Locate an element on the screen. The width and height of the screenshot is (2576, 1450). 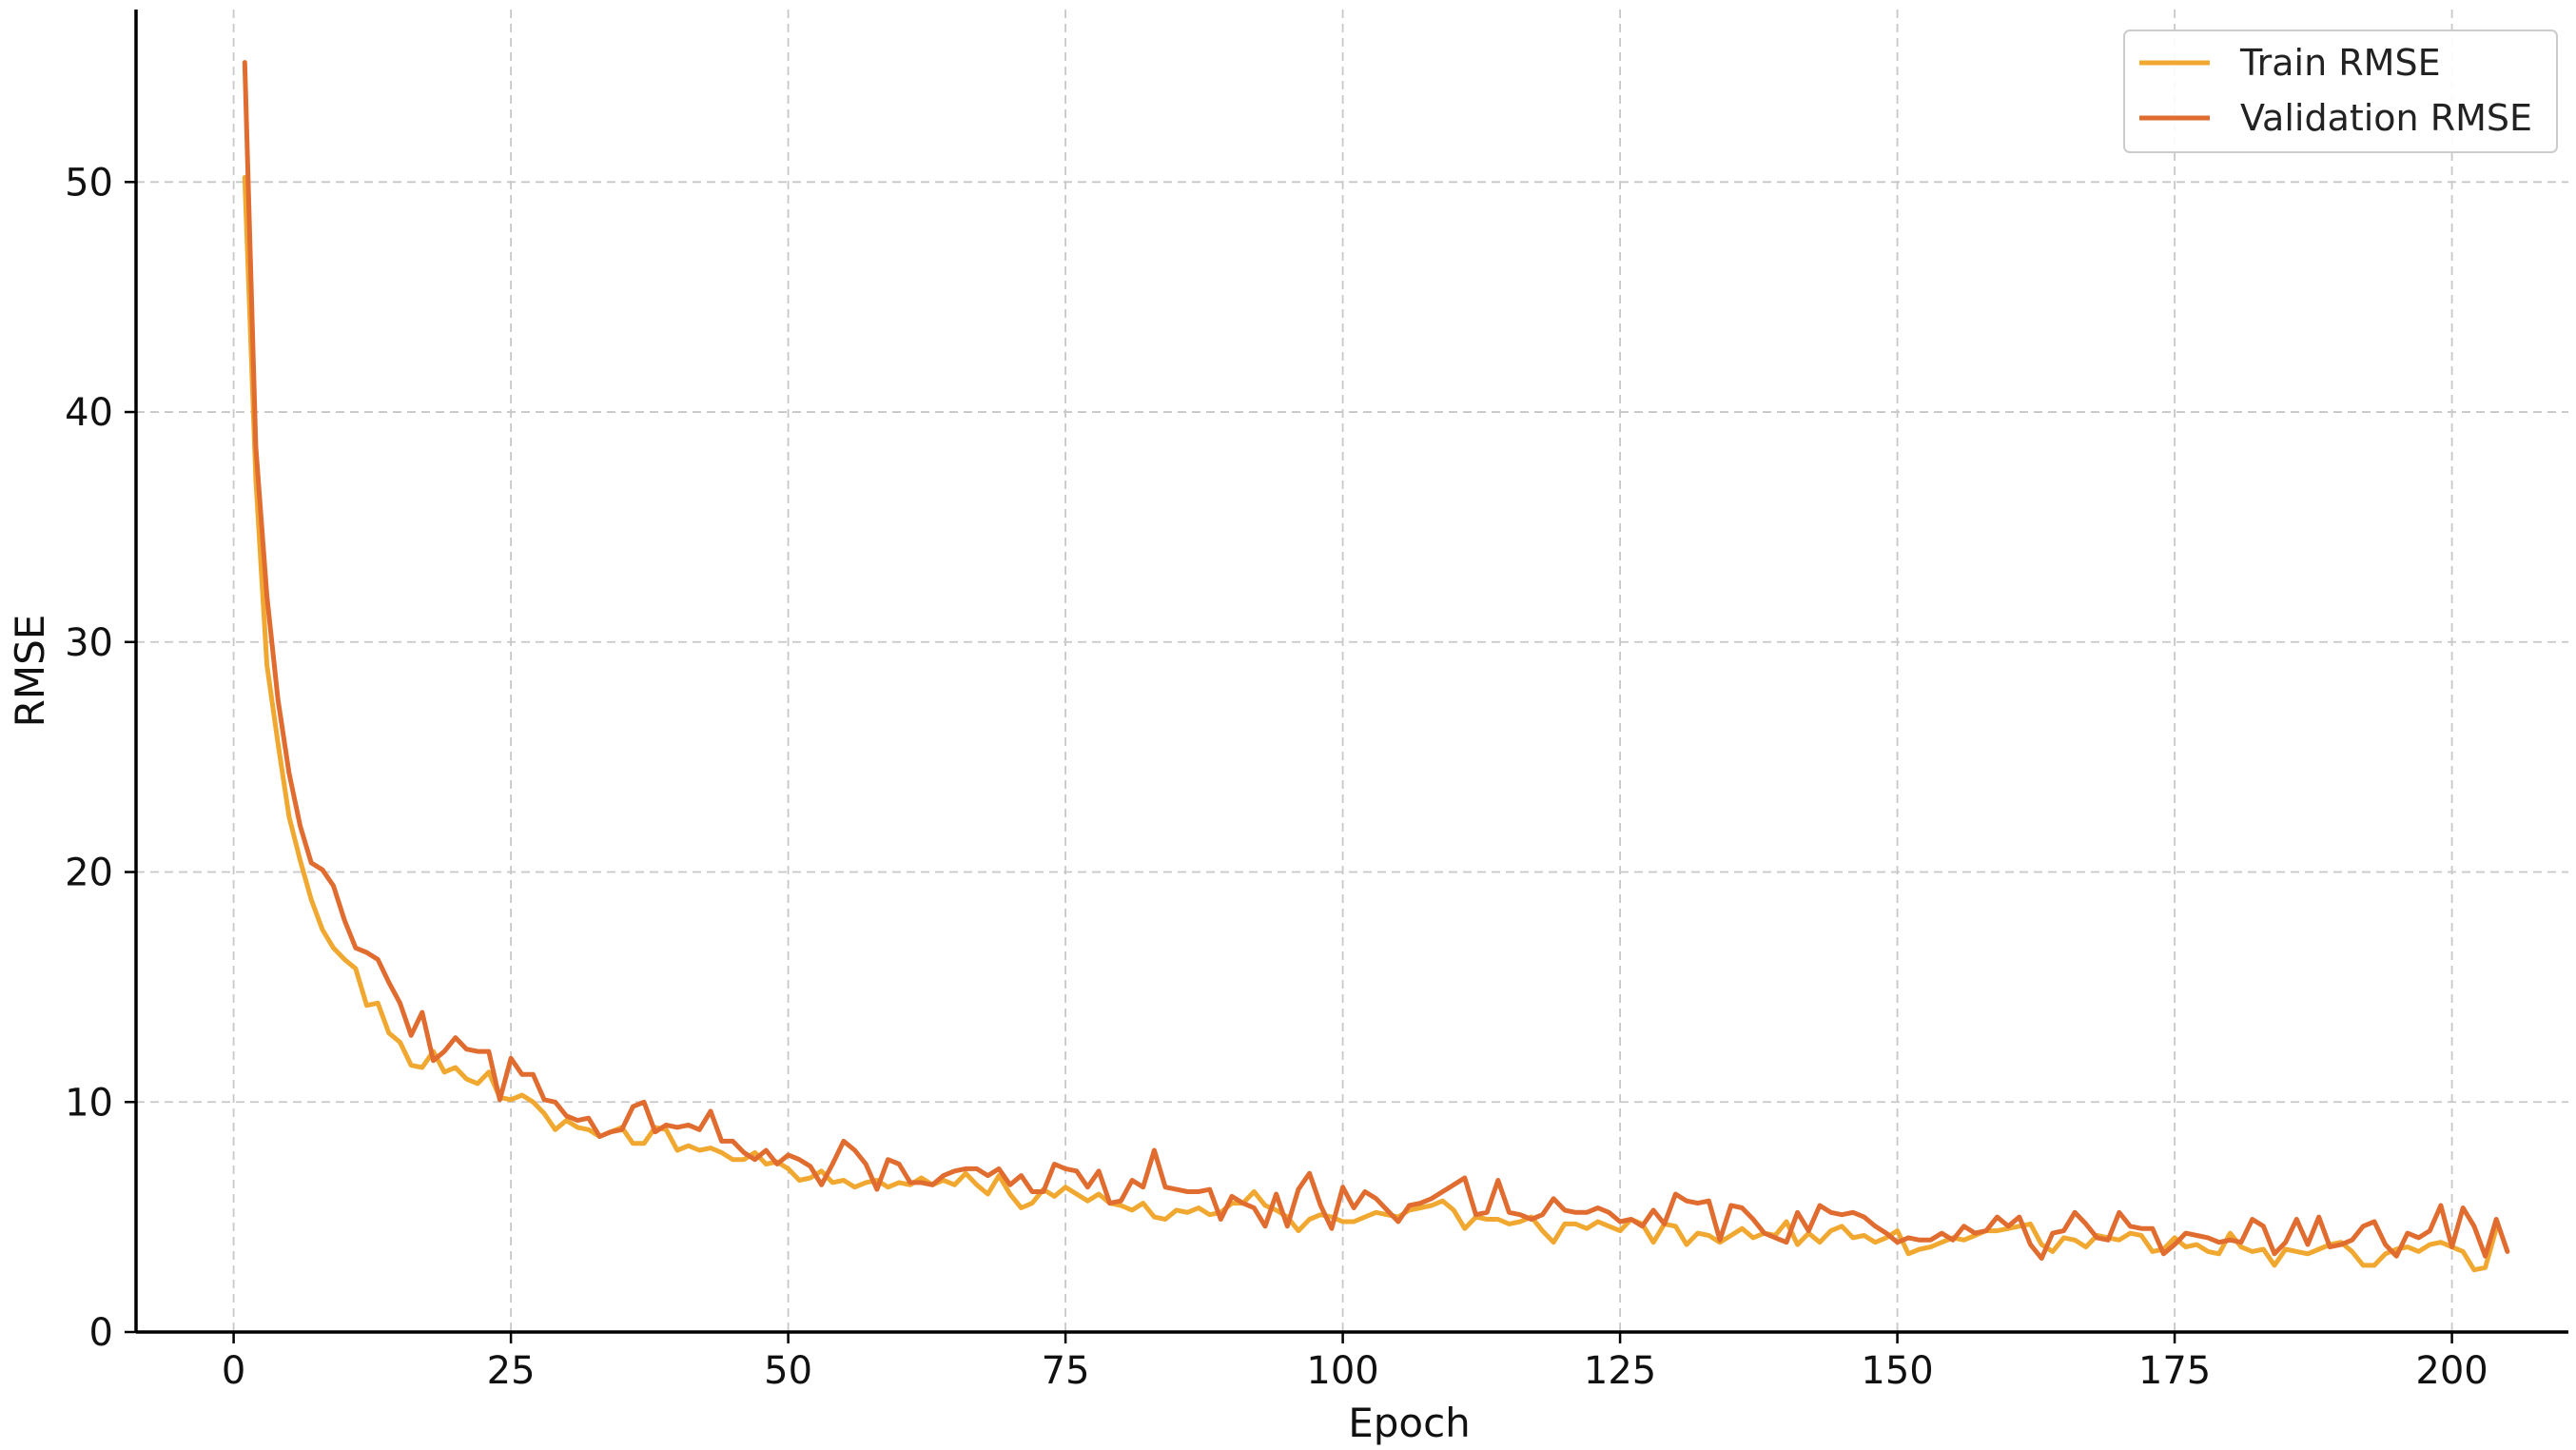
y-axis-label: RMSE is located at coordinates (30, 671).